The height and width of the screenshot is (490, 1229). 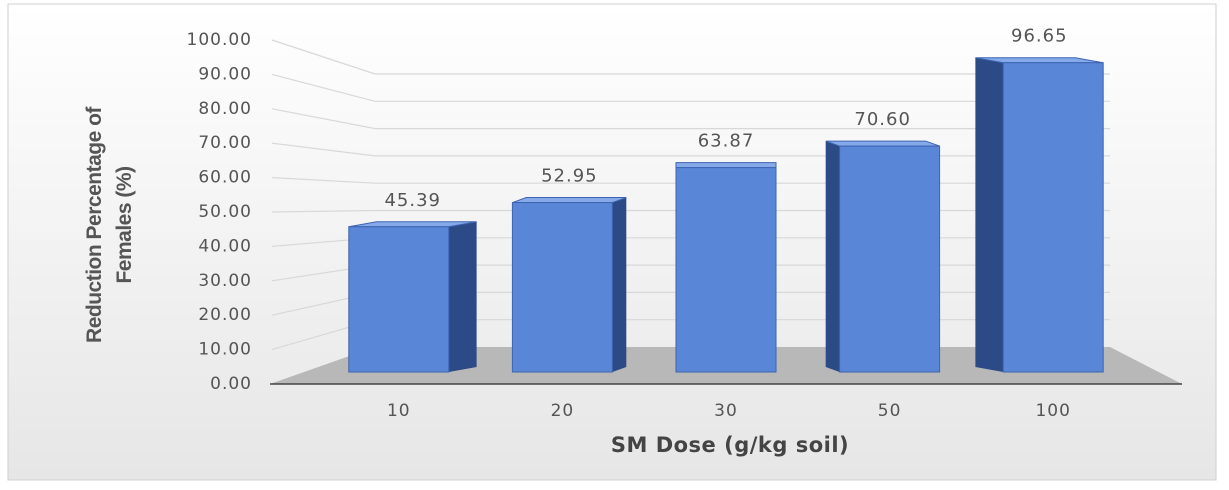 What do you see at coordinates (231, 384) in the screenshot?
I see `y-tick-label: 0.00` at bounding box center [231, 384].